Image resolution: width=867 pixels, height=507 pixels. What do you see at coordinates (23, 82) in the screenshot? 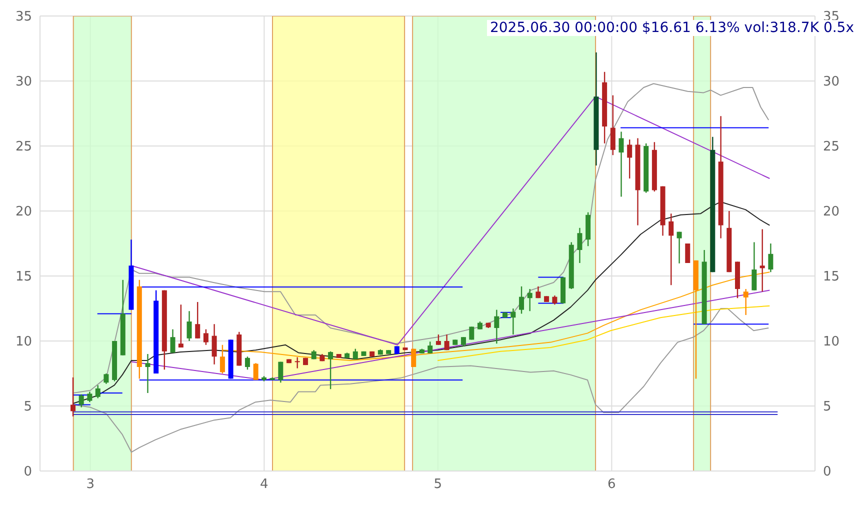
I see `y-tick-label: 30` at bounding box center [23, 82].